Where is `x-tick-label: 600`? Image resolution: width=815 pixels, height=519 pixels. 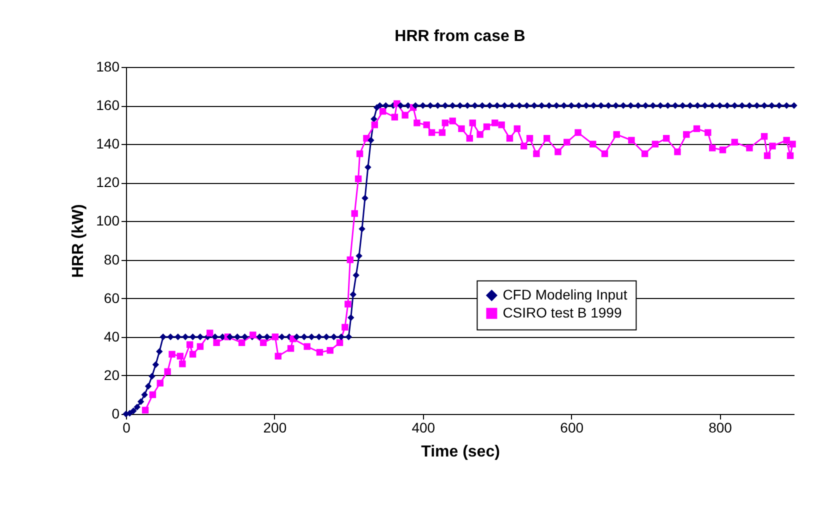
x-tick-label: 600 is located at coordinates (572, 428).